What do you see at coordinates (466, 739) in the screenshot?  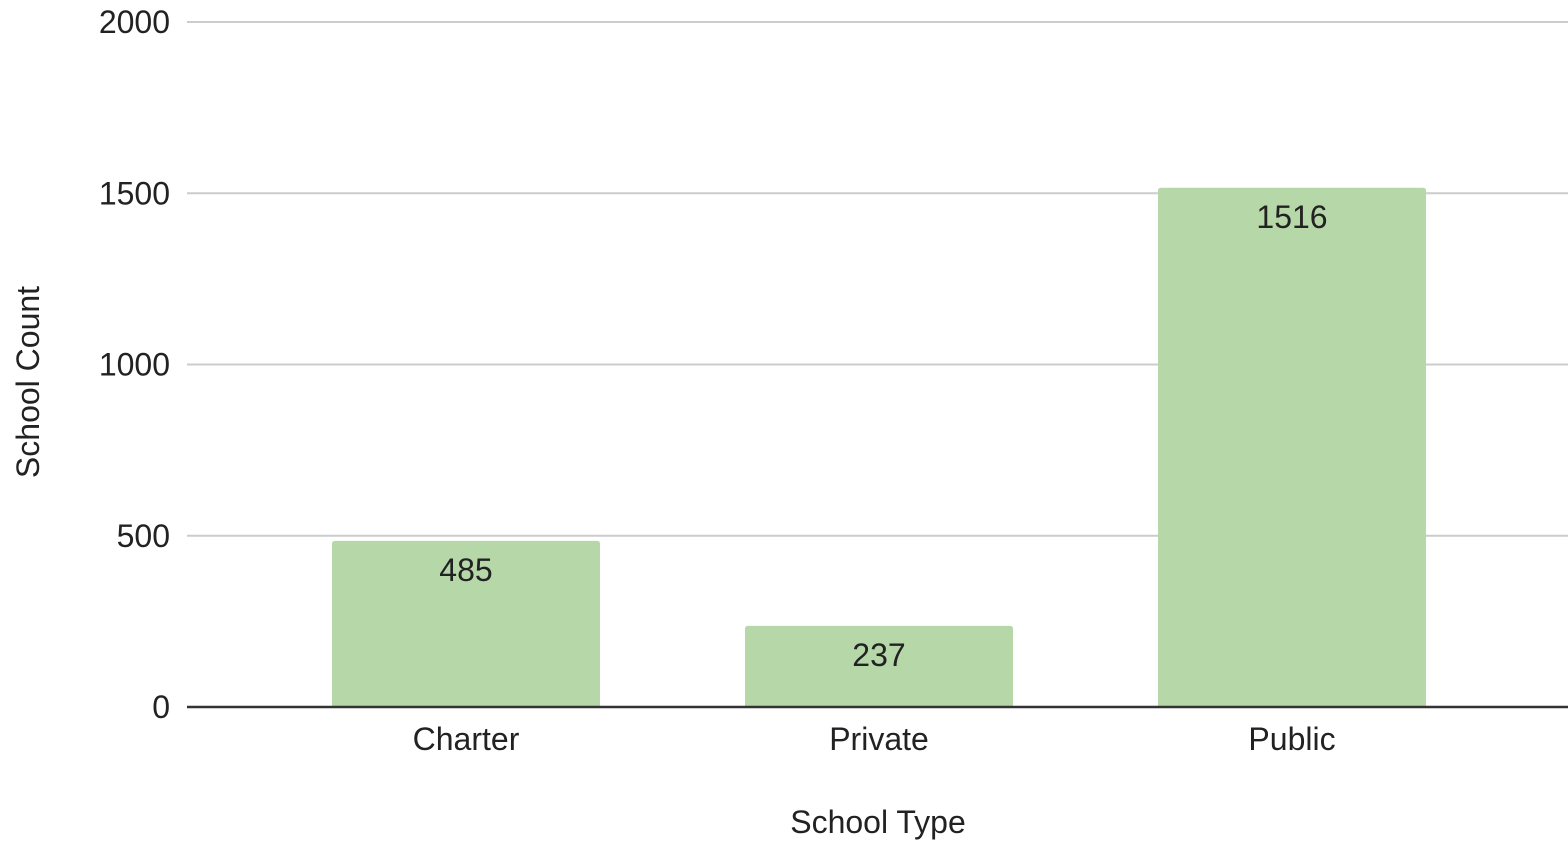 I see `x-tick-label-charter: Charter` at bounding box center [466, 739].